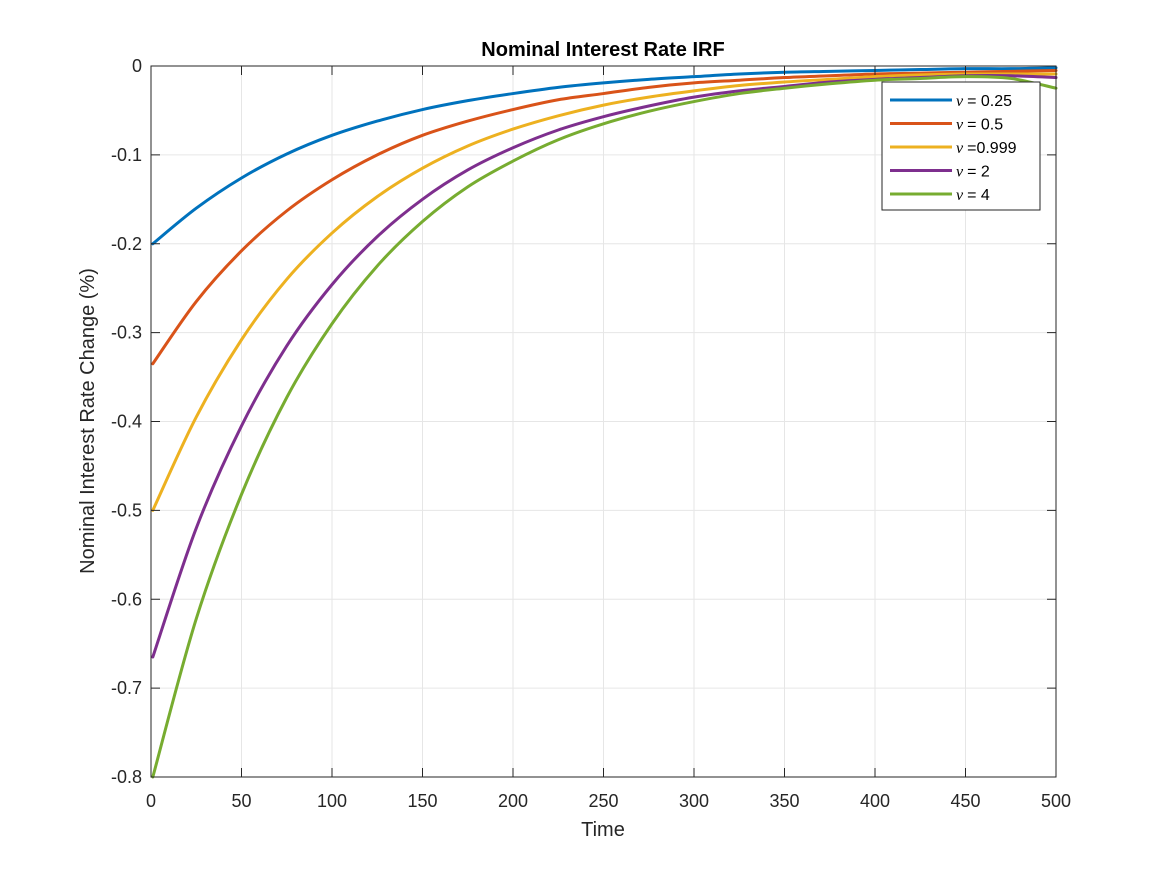  I want to click on x-tick-labels: 0 50 100 150 200 250 300 350 400 450 500, so click(608, 801).